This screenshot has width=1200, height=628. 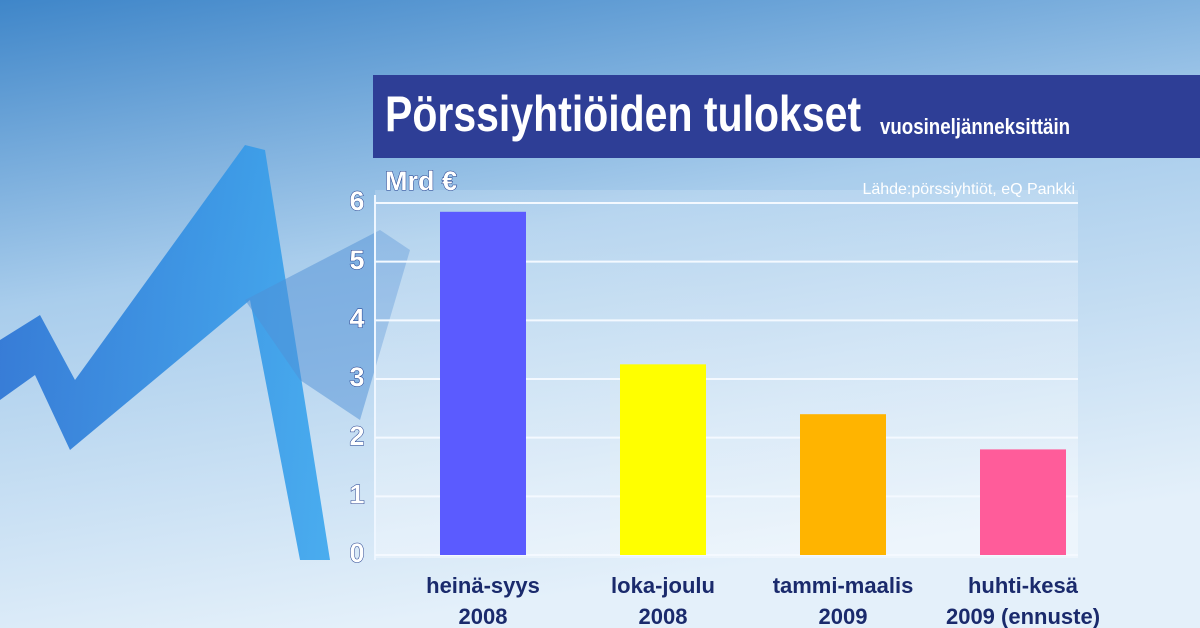 What do you see at coordinates (421, 181) in the screenshot?
I see `y-axis-label: Mrd €` at bounding box center [421, 181].